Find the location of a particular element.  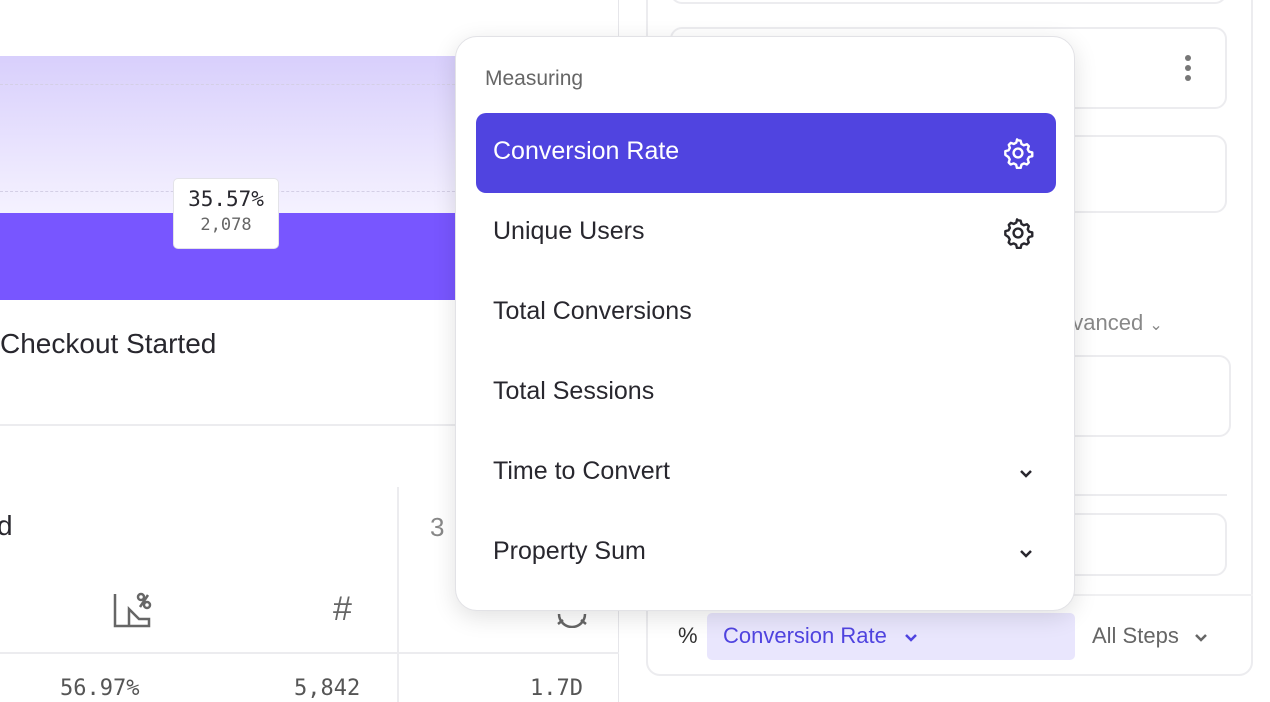

bar-value-label: 35.57% 2,078 is located at coordinates (226, 213).